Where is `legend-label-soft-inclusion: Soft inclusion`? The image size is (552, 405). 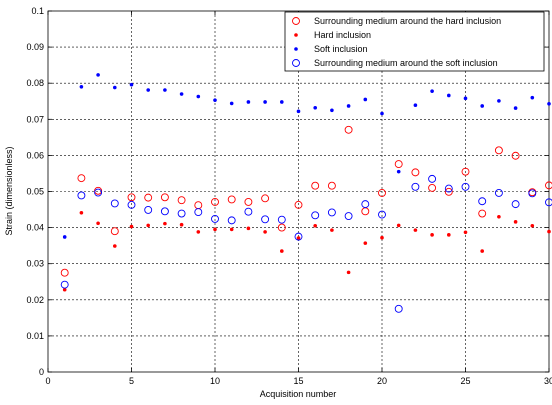
legend-label-soft-inclusion: Soft inclusion is located at coordinates (341, 49).